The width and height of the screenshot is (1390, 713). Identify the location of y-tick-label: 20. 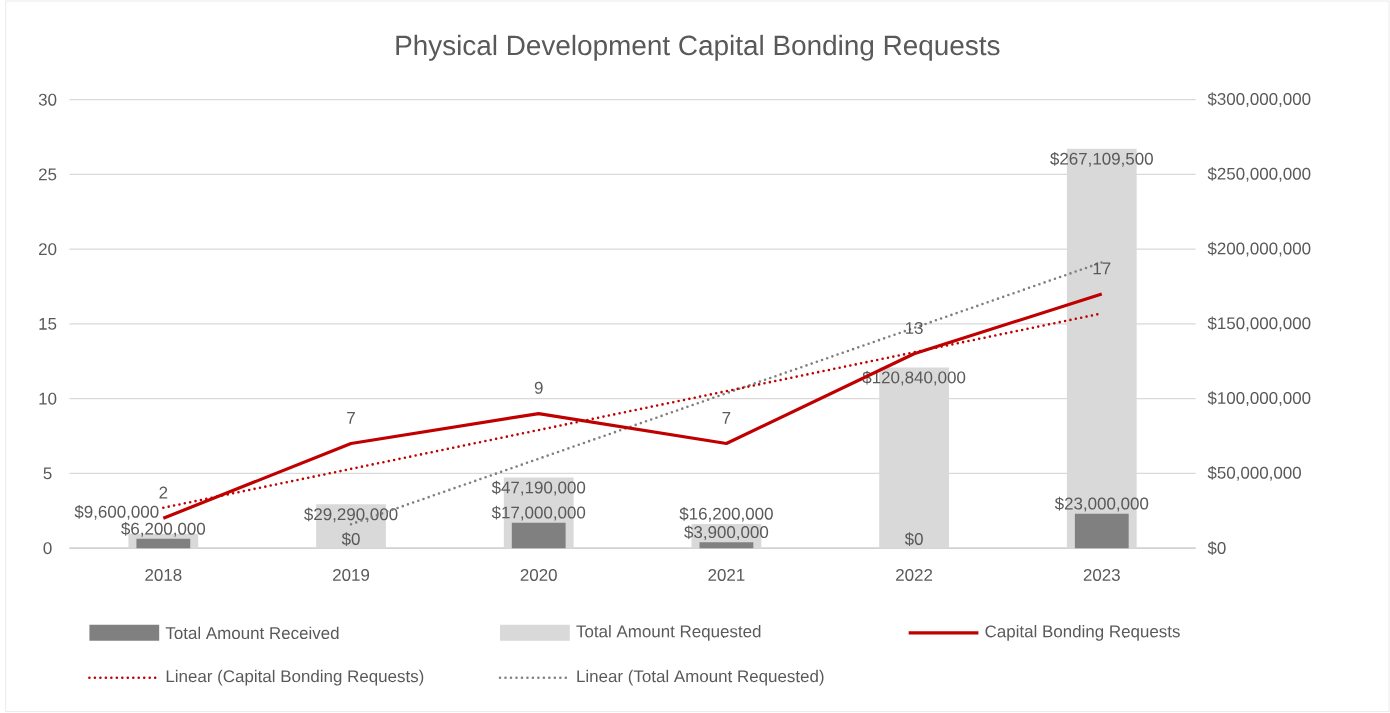
(48, 249).